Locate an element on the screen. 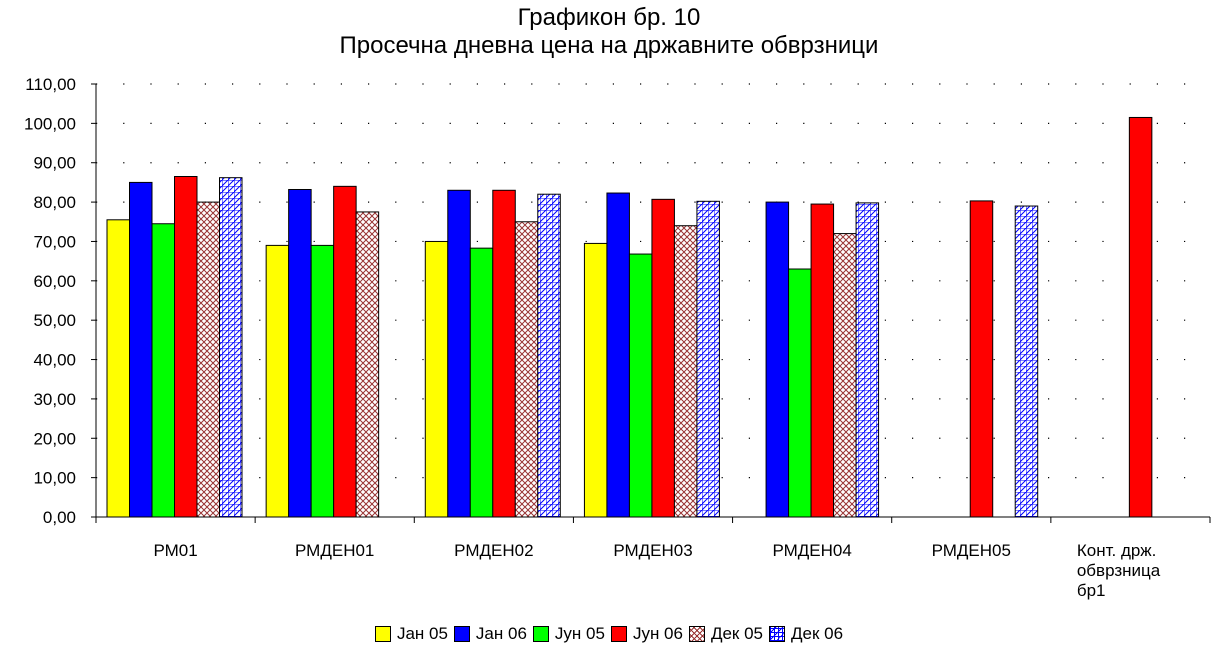 The width and height of the screenshot is (1218, 646). legend-item: Јун 06 is located at coordinates (646, 634).